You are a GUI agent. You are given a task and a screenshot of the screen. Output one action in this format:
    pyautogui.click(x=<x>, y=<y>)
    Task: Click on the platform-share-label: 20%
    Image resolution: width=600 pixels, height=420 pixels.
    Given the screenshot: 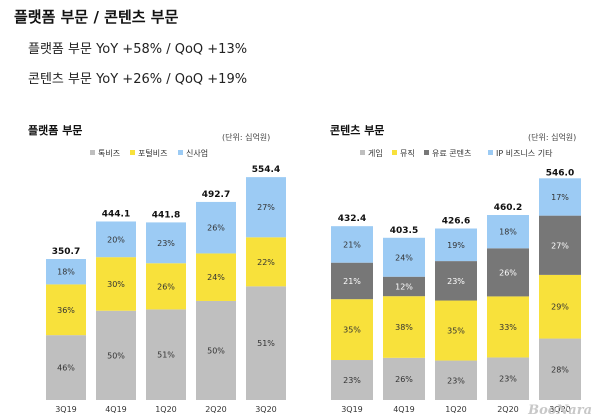 What is the action you would take?
    pyautogui.click(x=116, y=239)
    